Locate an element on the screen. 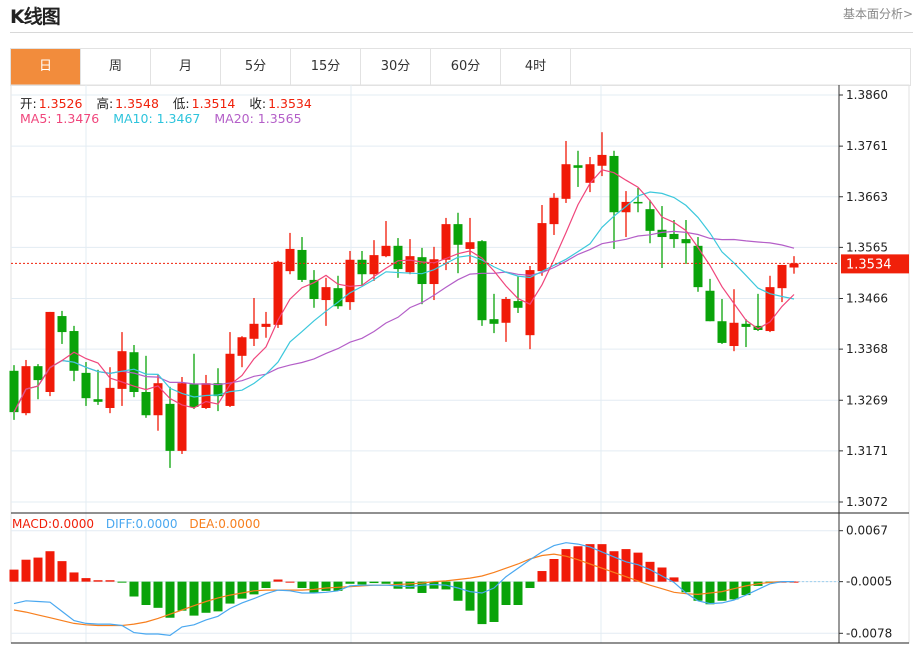 The height and width of the screenshot is (645, 915). price-tick-label: 1.3269 is located at coordinates (867, 400).